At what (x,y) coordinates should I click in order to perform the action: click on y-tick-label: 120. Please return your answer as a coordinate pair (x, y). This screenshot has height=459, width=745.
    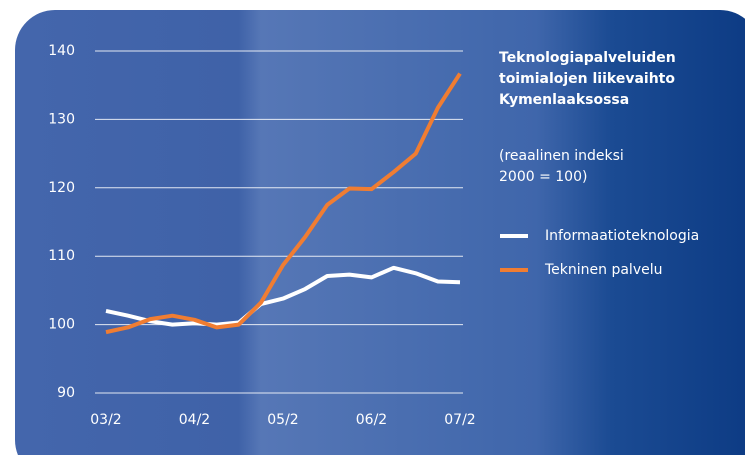
    Looking at the image, I should click on (61, 188).